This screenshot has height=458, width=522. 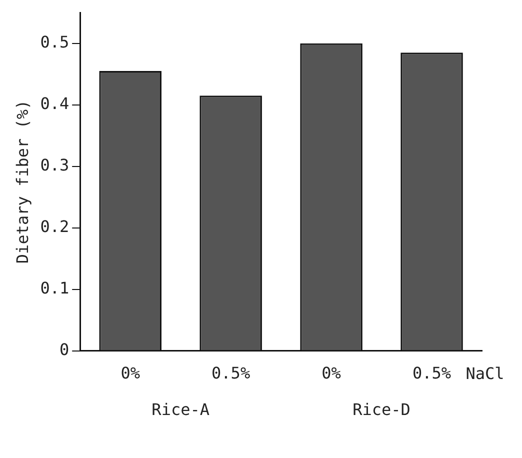 What do you see at coordinates (181, 409) in the screenshot?
I see `text: Rice-A` at bounding box center [181, 409].